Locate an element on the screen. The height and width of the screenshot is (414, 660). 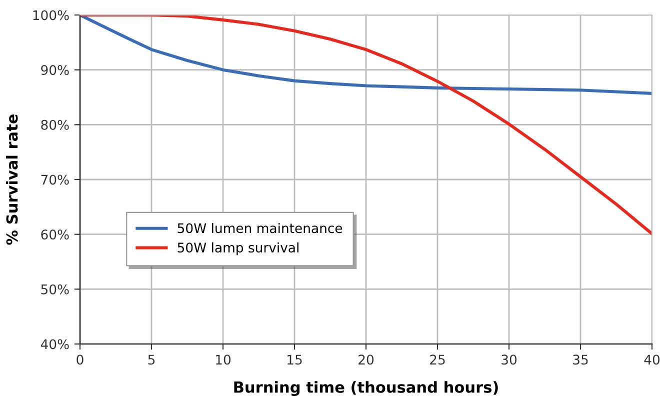
x-tick-label: 5 is located at coordinates (151, 359).